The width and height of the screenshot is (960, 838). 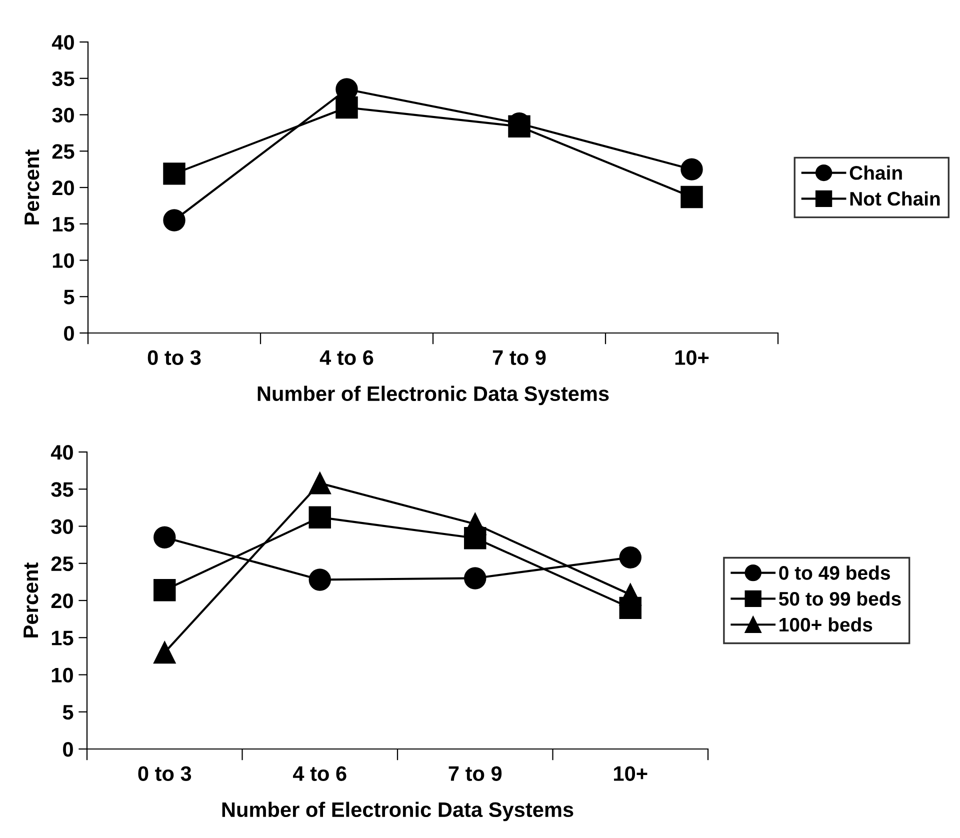 What do you see at coordinates (826, 624) in the screenshot?
I see `legend-label: 100+ beds` at bounding box center [826, 624].